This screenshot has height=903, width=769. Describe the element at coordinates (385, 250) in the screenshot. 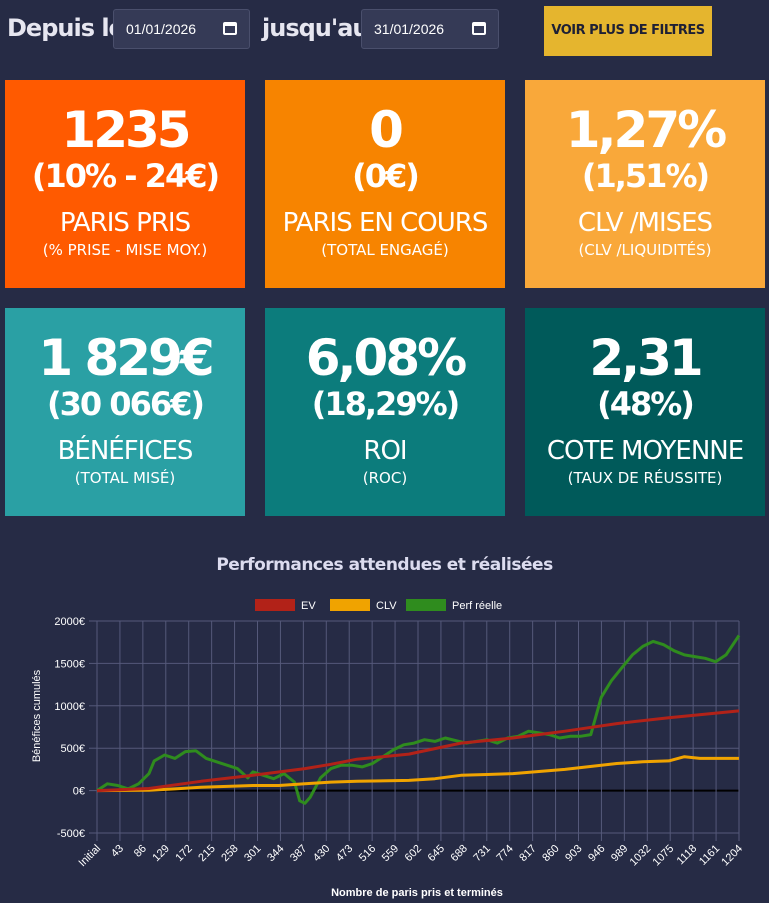

I see `card-sublabel: (TOTAL ENGAGÉ)` at that location.